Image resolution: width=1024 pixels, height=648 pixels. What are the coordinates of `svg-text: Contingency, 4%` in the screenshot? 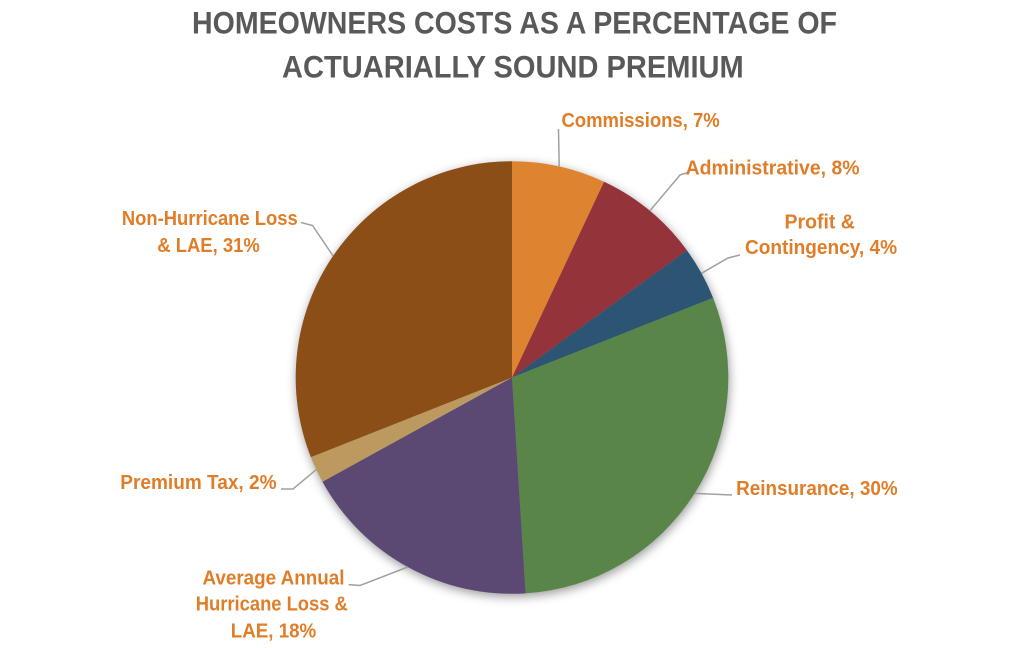 It's located at (821, 248).